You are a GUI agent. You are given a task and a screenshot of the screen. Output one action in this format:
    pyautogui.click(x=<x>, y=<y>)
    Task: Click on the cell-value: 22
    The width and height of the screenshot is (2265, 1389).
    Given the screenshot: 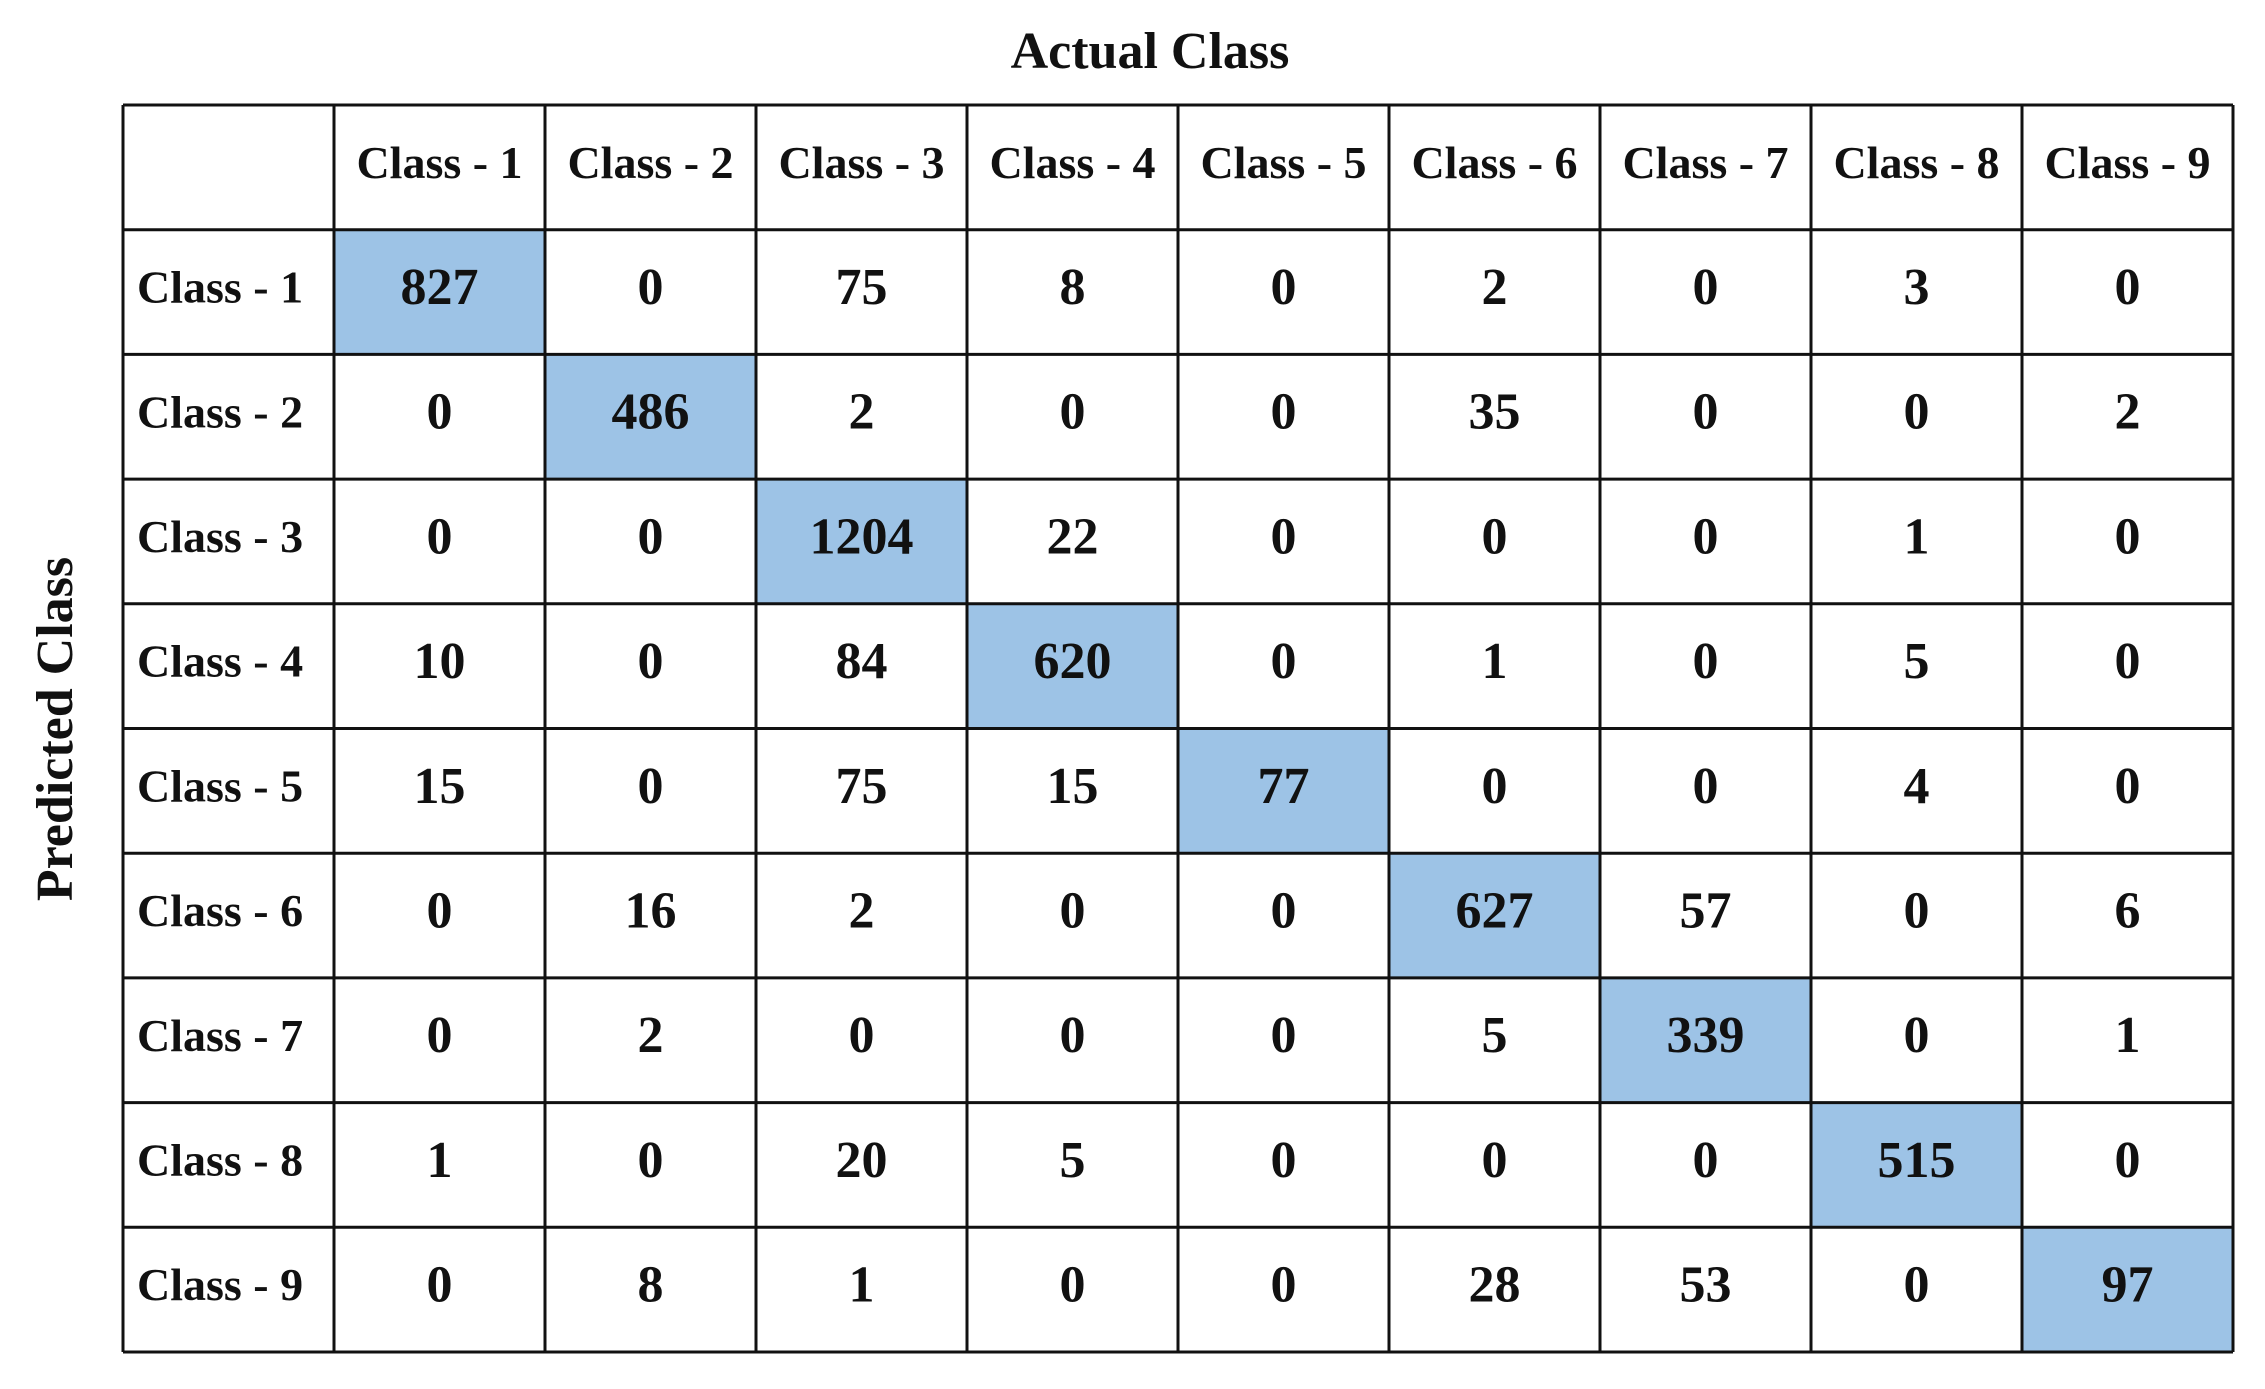 What is the action you would take?
    pyautogui.click(x=1073, y=536)
    